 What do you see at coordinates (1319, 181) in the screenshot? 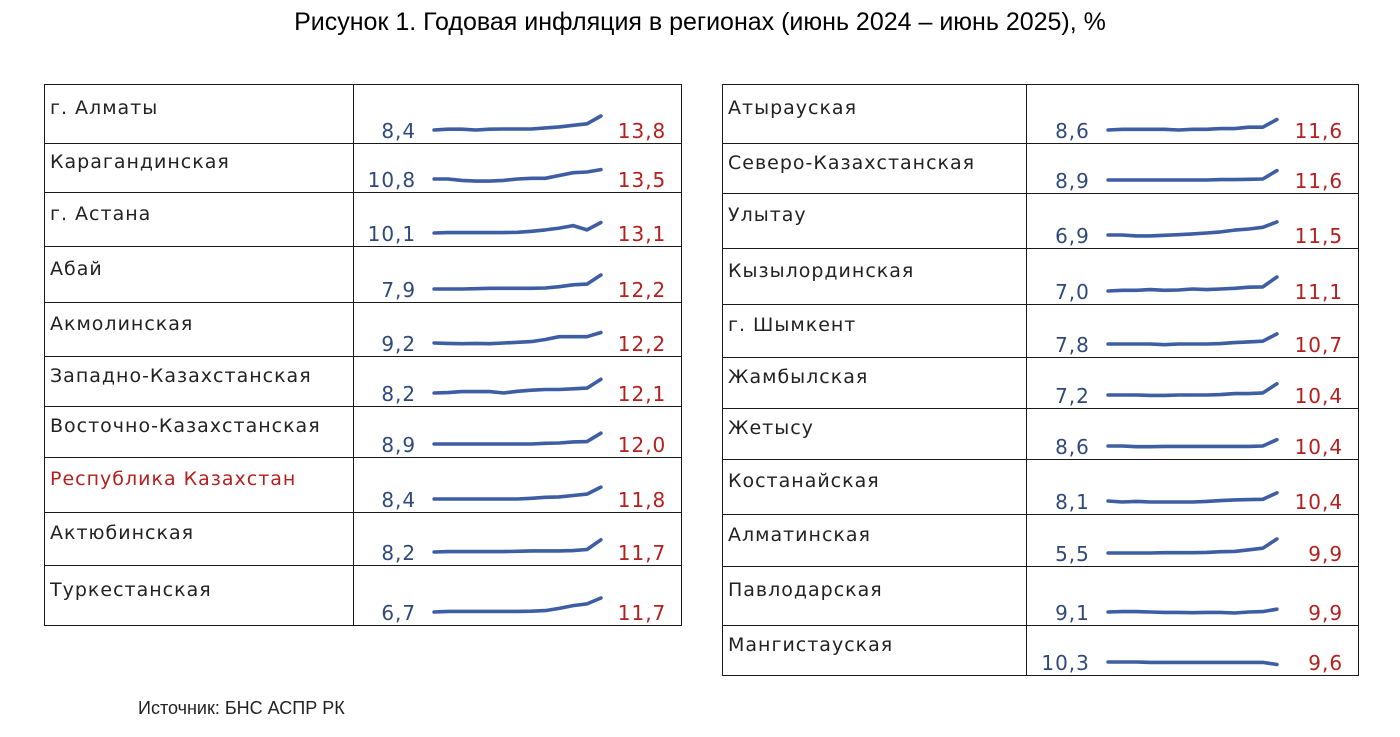
I see `end-value-label: 11,6` at bounding box center [1319, 181].